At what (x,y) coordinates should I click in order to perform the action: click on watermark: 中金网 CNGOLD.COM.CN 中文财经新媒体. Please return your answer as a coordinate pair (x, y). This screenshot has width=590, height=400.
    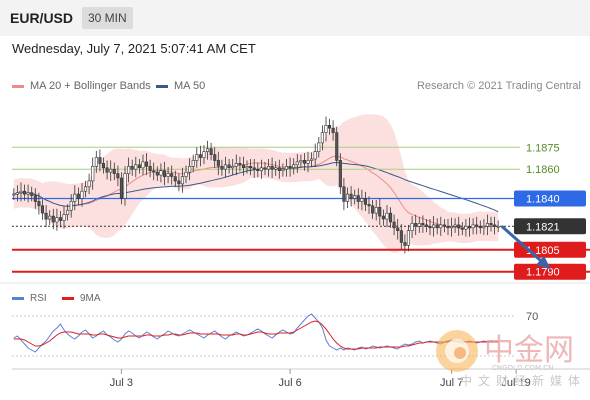
    Looking at the image, I should click on (507, 356).